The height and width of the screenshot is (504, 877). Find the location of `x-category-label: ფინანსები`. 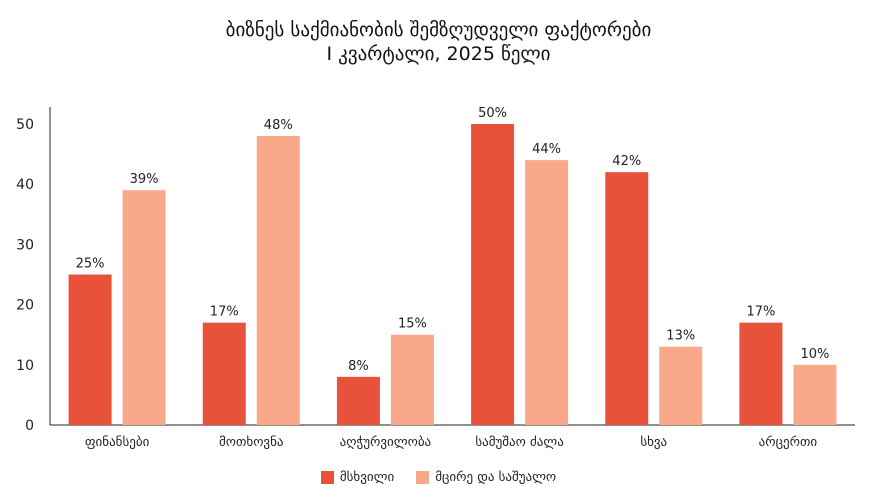

x-category-label: ფინანსები is located at coordinates (117, 442).